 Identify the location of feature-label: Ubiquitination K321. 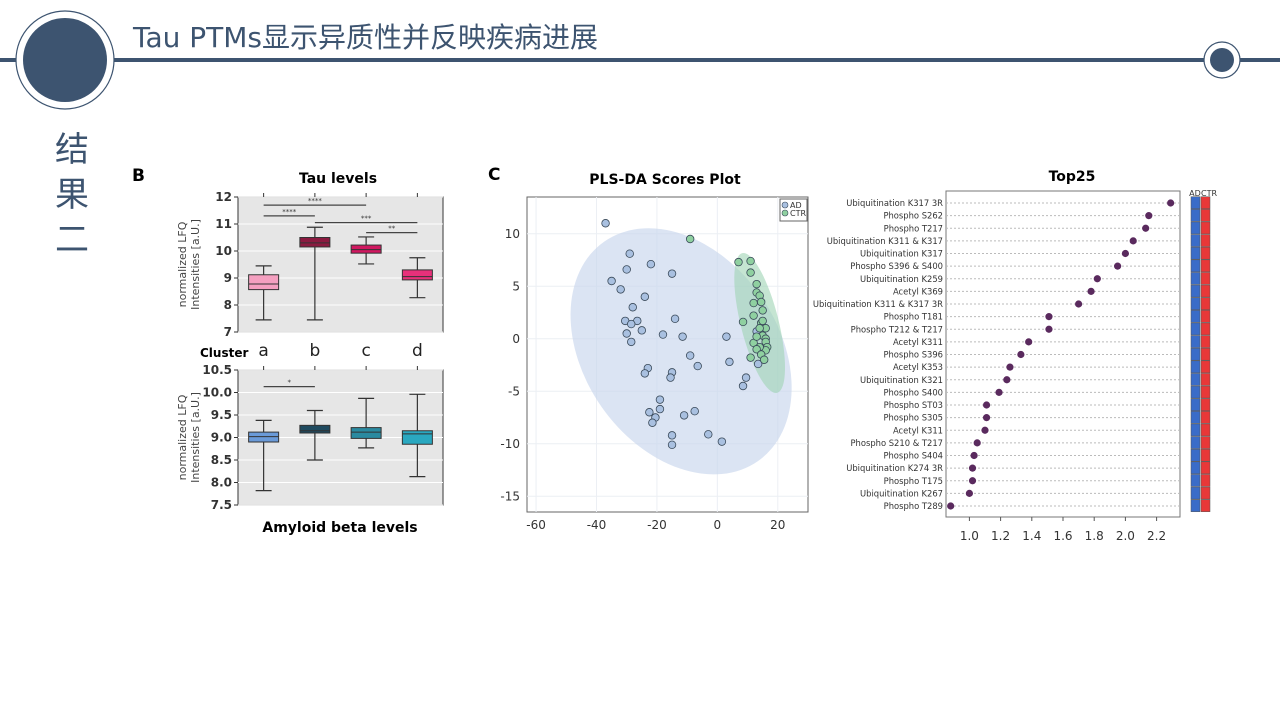
(901, 380).